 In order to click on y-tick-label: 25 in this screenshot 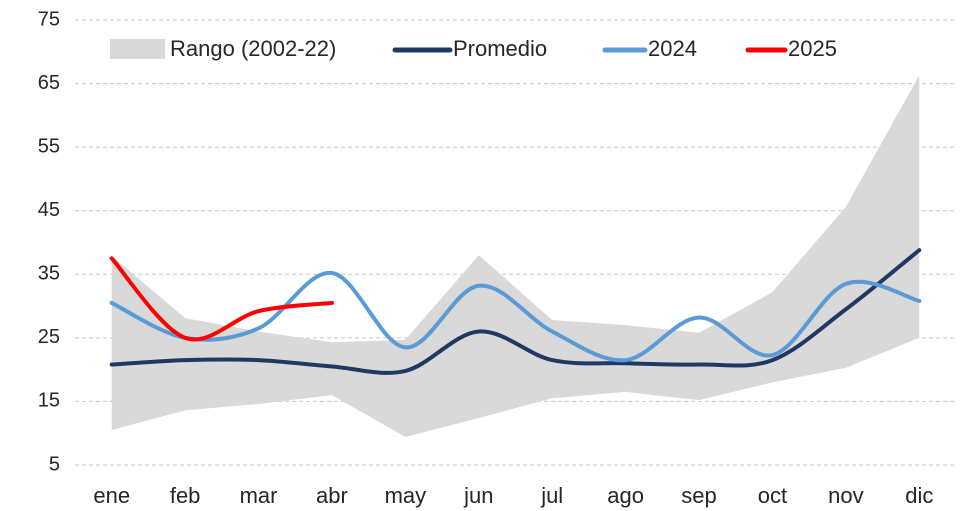, I will do `click(49, 337)`.